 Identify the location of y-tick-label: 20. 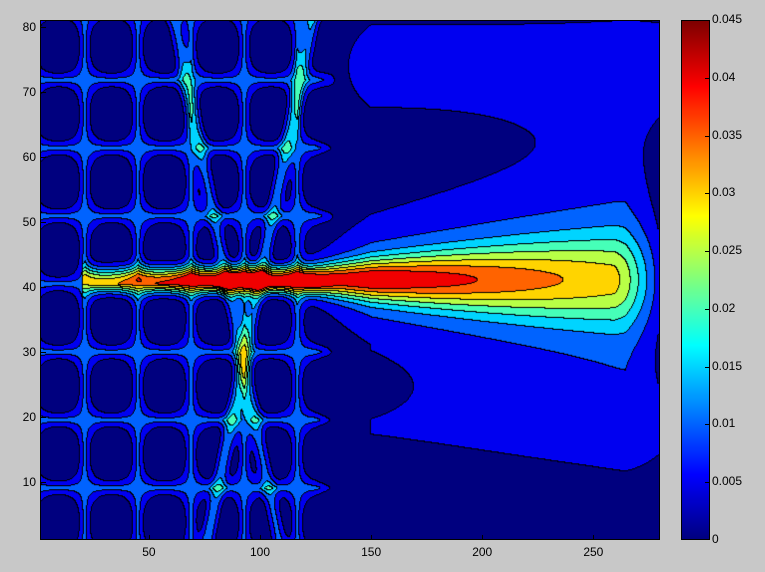
(29, 416).